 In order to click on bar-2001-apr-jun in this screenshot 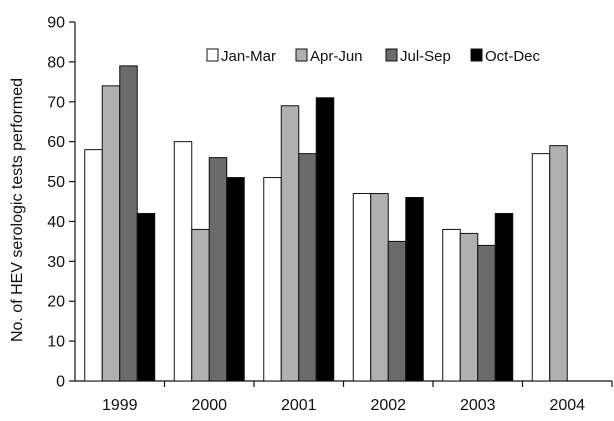, I will do `click(290, 243)`.